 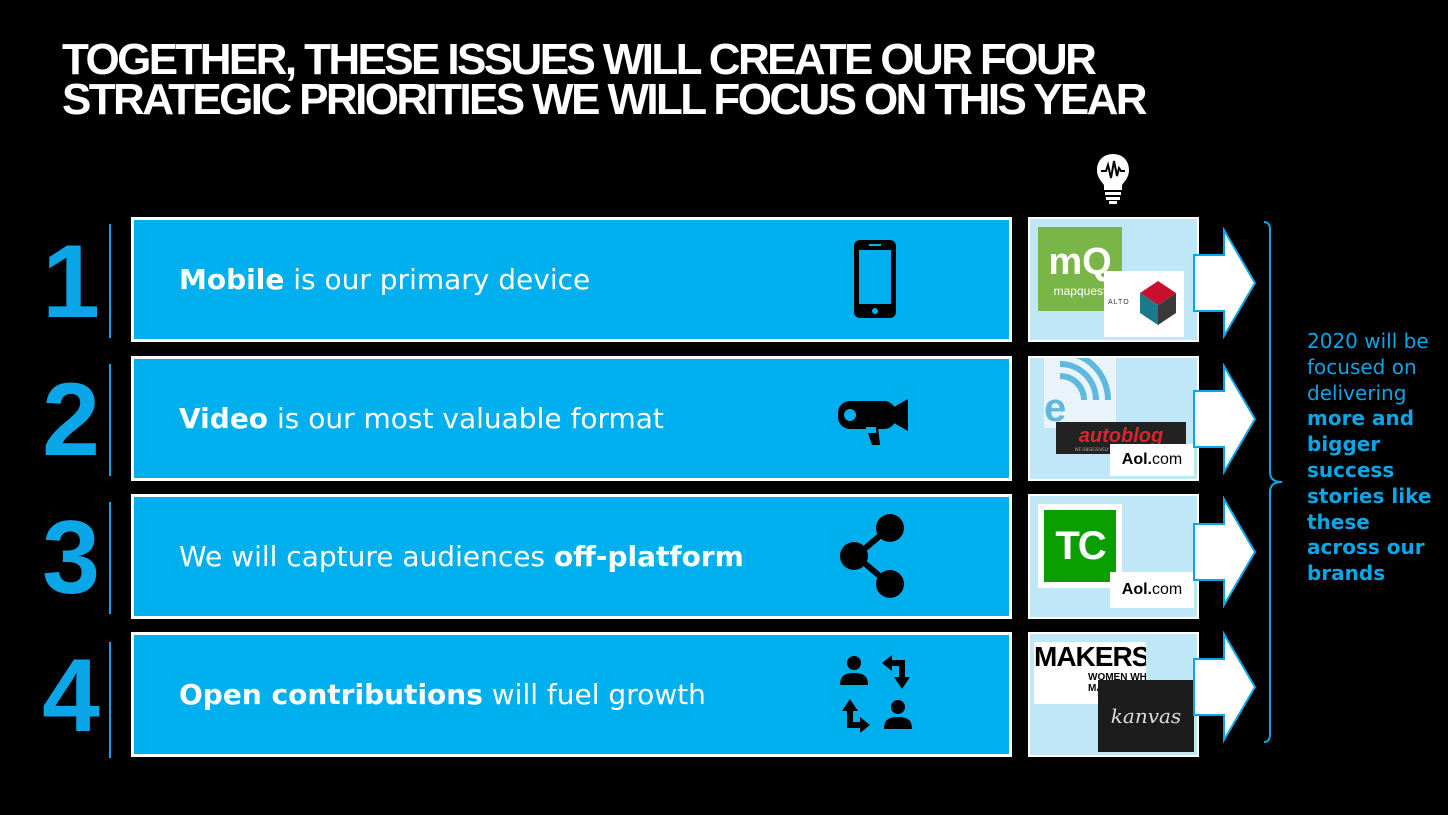 I want to click on priority-number-1: 1, so click(x=71, y=282).